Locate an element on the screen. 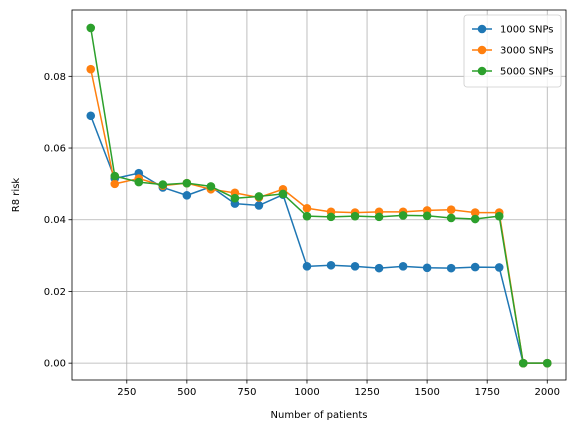  x-tick-label: 1750 is located at coordinates (486, 392).